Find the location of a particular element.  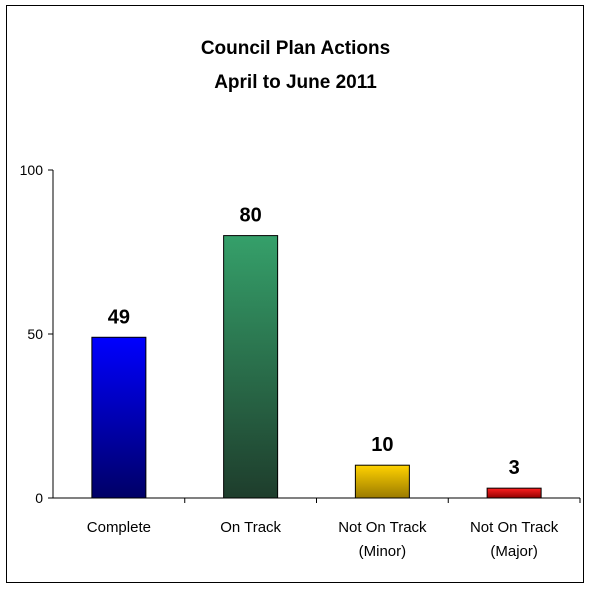

x-tick-label: (Major) is located at coordinates (514, 551).